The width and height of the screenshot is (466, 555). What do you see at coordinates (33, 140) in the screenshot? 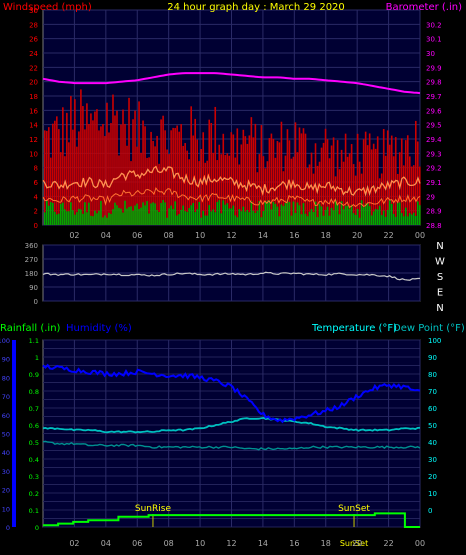
I see `windspeed-tick-label: 12` at bounding box center [33, 140].